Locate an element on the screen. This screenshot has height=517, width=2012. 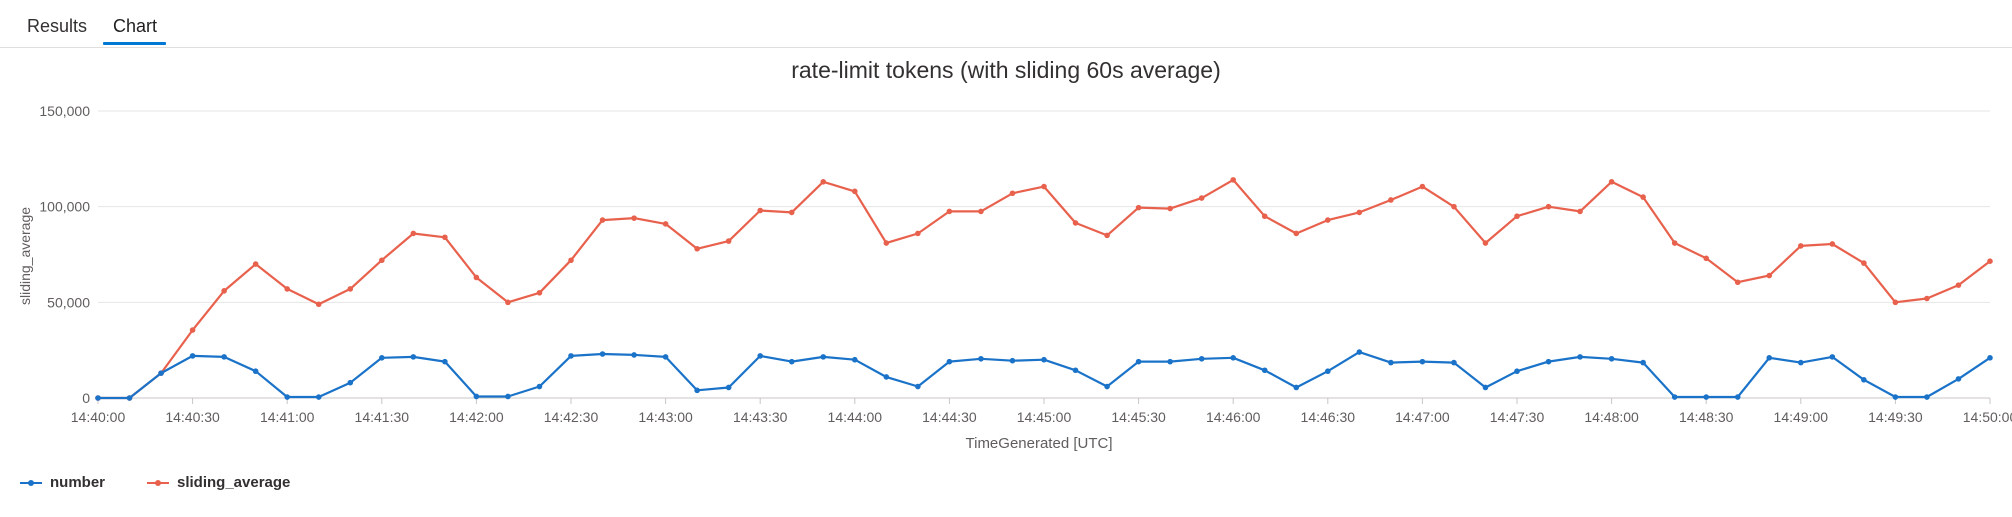
legend-label-sliding-average: sliding_average is located at coordinates (234, 482).